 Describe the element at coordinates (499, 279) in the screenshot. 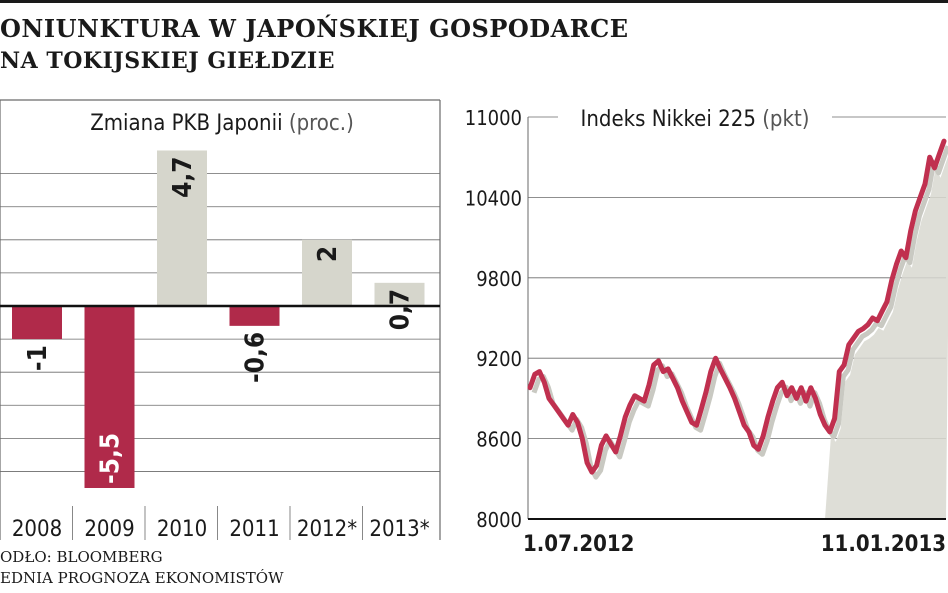

I see `nikkei-ytick-label: 9800` at that location.